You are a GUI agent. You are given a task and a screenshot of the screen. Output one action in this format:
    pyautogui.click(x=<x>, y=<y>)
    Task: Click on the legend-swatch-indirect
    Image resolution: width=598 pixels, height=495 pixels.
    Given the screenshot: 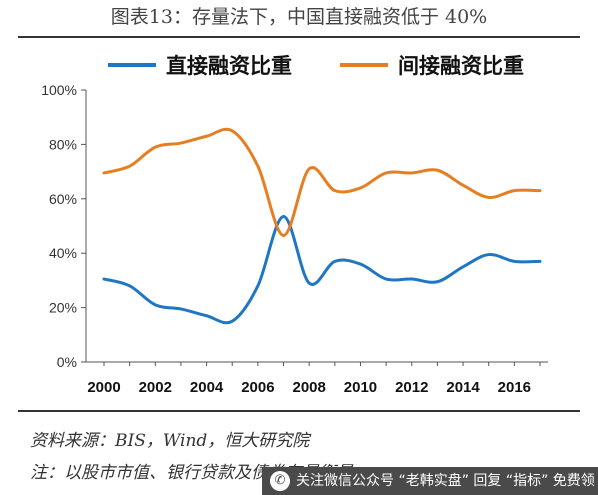 What is the action you would take?
    pyautogui.click(x=364, y=65)
    